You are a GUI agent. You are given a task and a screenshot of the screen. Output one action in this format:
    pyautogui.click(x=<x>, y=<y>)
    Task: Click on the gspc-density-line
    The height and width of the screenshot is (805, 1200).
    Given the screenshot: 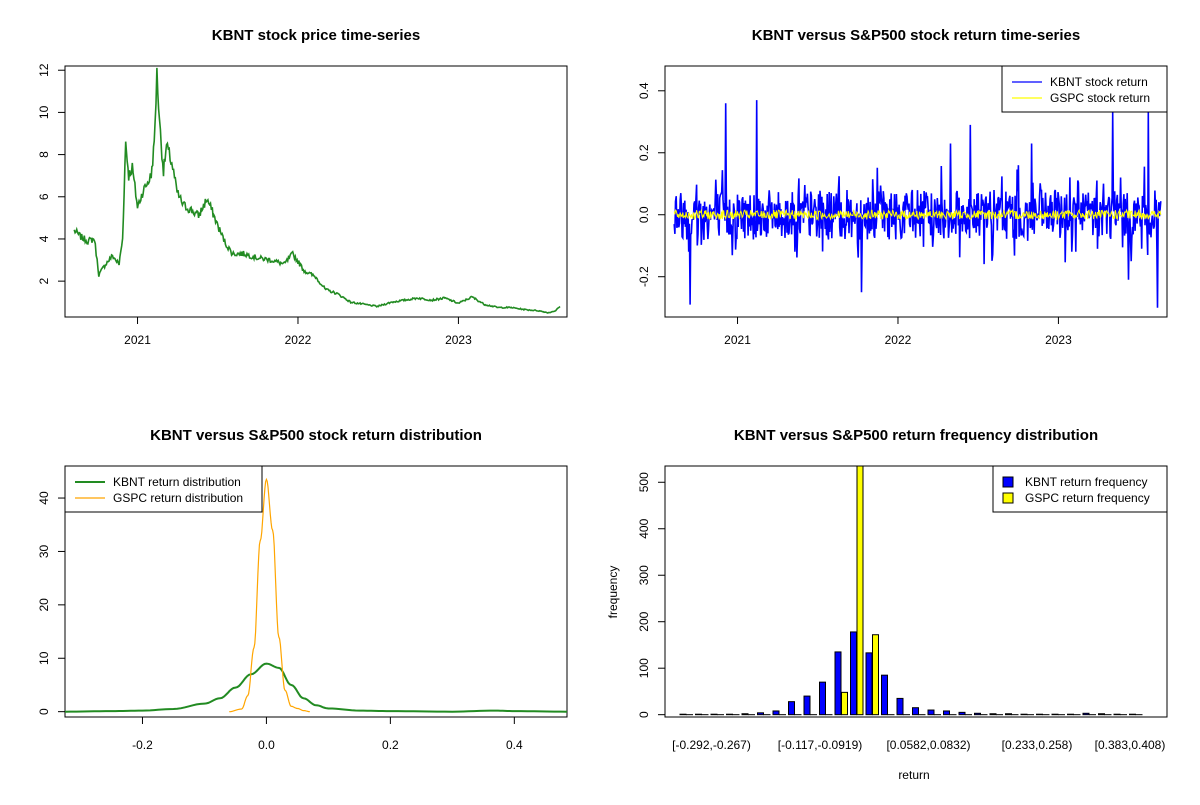 What is the action you would take?
    pyautogui.click(x=269, y=595)
    